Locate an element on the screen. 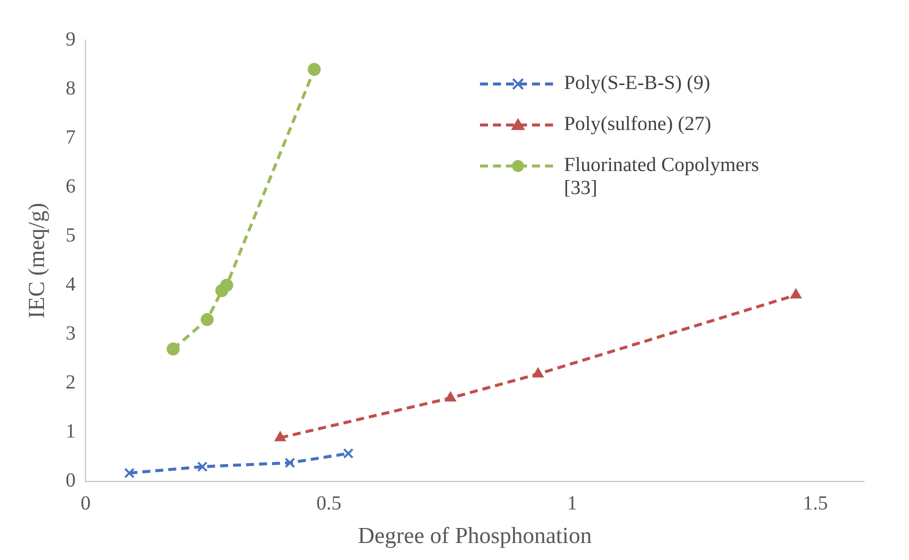  y-tick-label: 0 is located at coordinates (71, 481).